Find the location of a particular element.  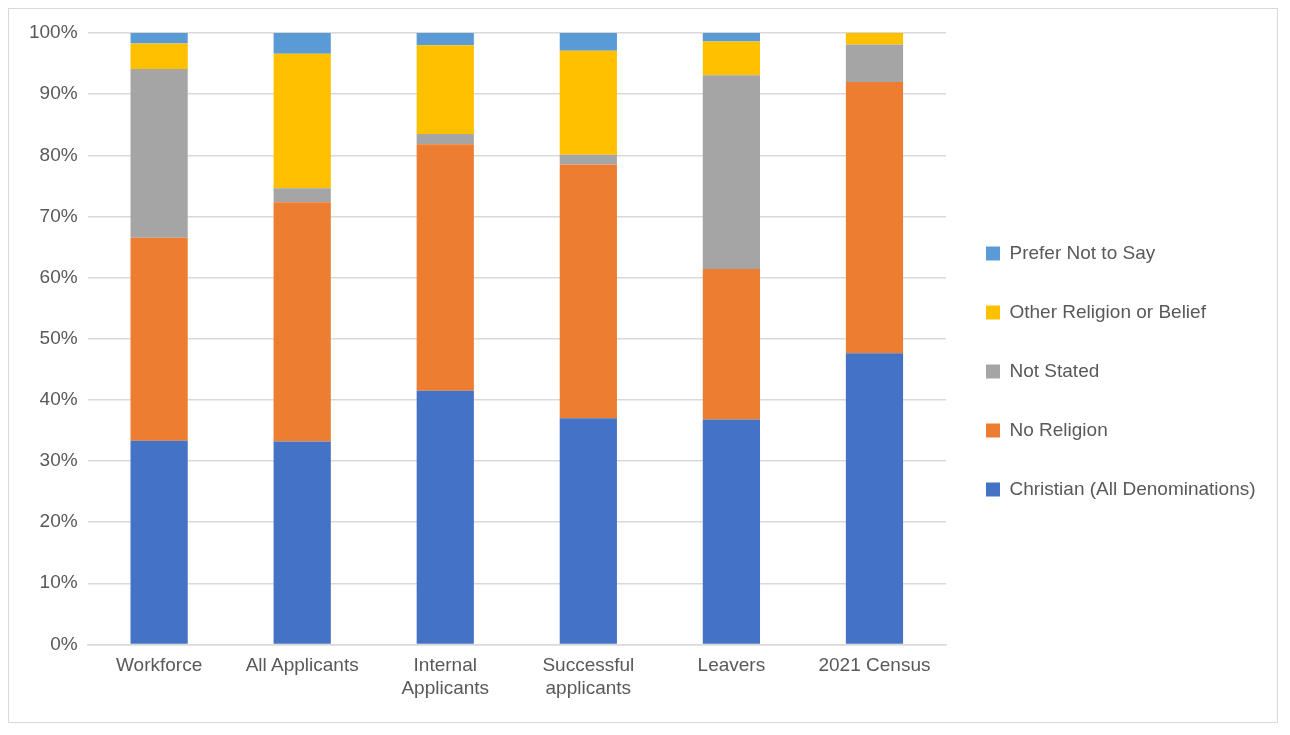

legend-label: Other Religion or Belief is located at coordinates (1108, 311).